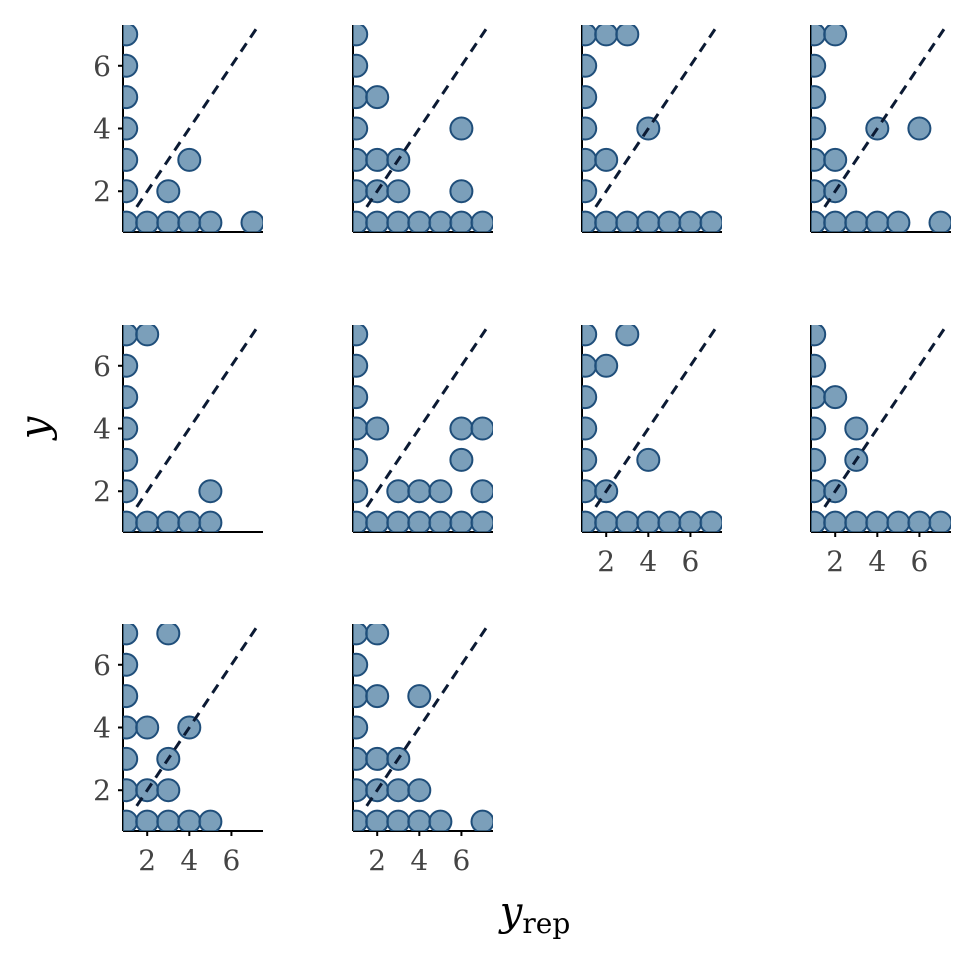 This screenshot has width=975, height=975. I want to click on y-axis-title: y, so click(35, 428).